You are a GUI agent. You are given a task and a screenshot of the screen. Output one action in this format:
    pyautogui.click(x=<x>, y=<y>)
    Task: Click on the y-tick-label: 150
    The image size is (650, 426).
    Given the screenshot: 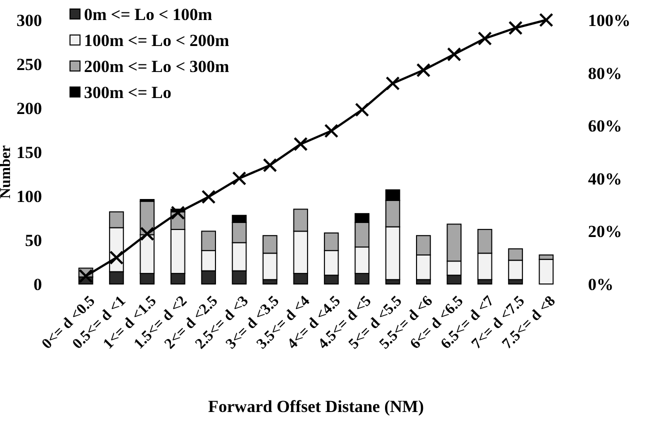 What is the action you would take?
    pyautogui.click(x=29, y=152)
    